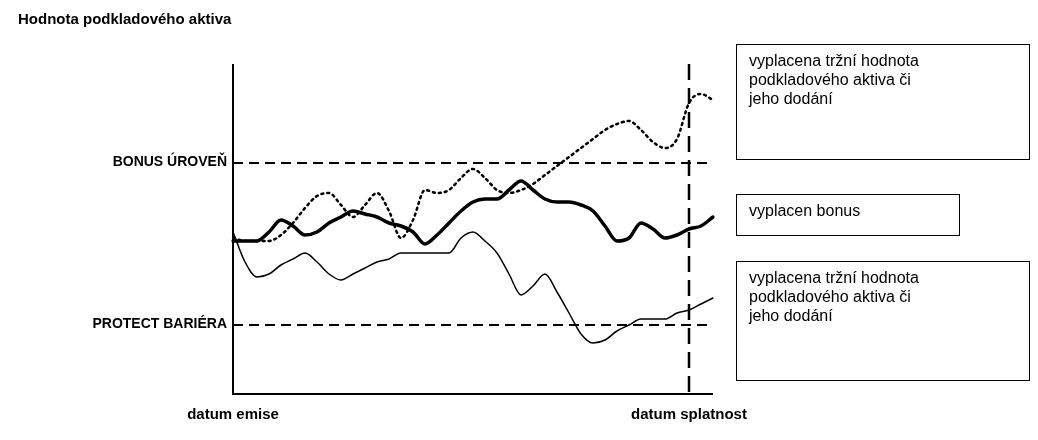 This screenshot has width=1038, height=440. Describe the element at coordinates (125, 18) in the screenshot. I see `chart-title: Hodnota podkladového aktiva` at that location.